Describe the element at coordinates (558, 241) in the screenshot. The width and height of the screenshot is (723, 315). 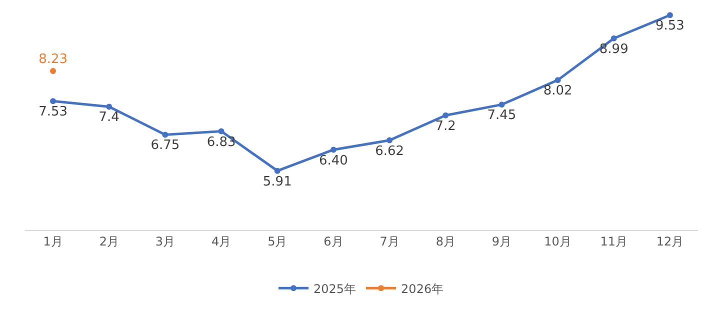
I see `x-tick-label: 10月` at that location.